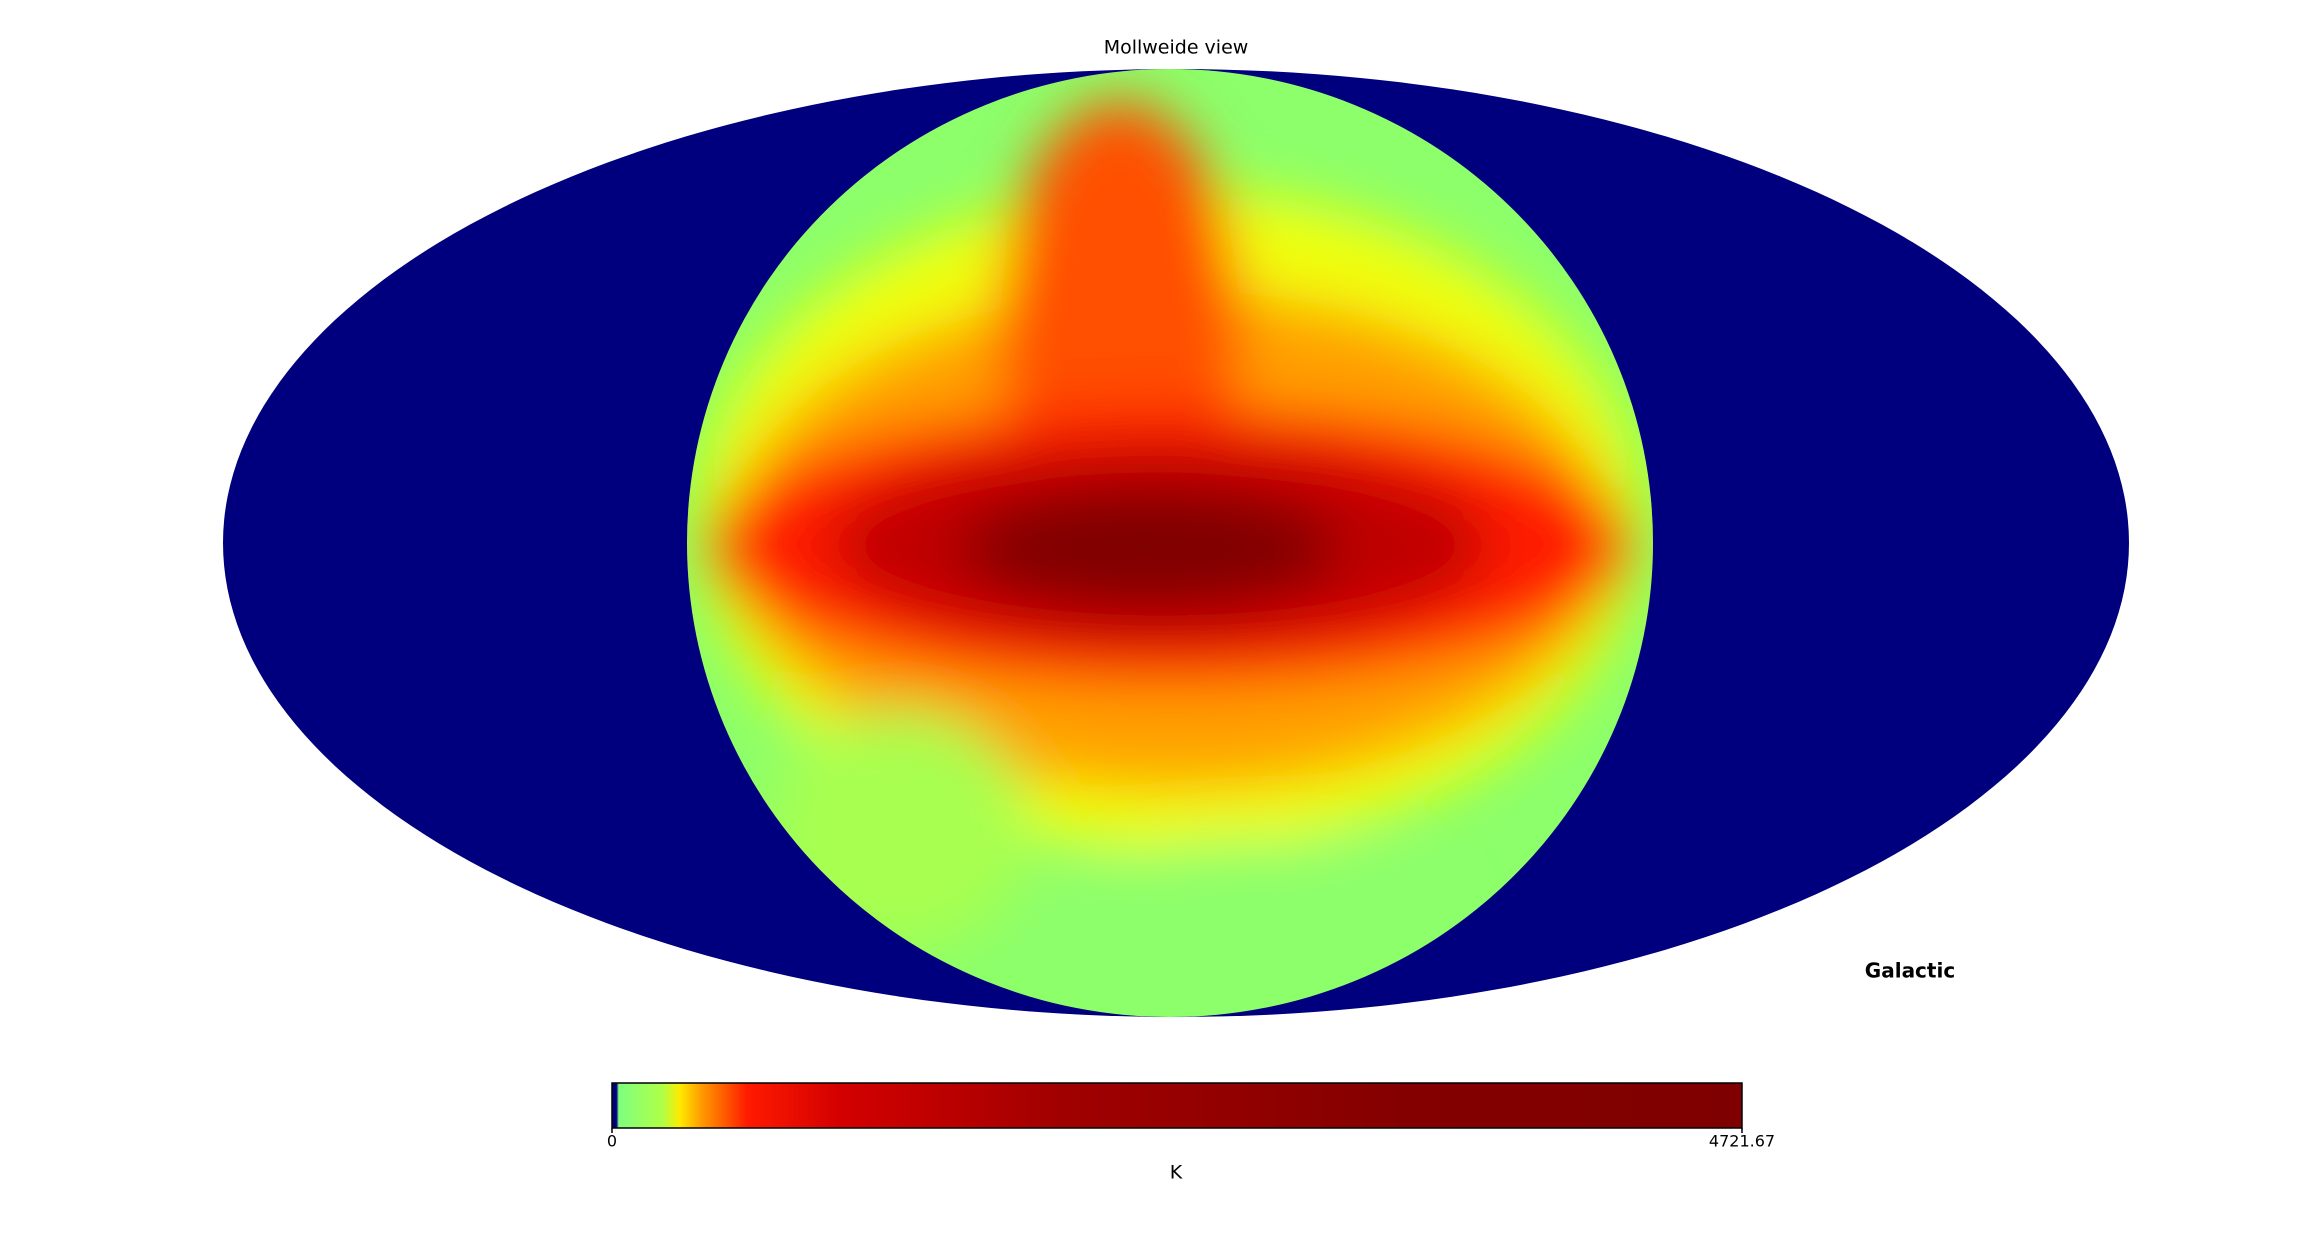  What do you see at coordinates (612, 1141) in the screenshot?
I see `colorbar-tick-label: 0` at bounding box center [612, 1141].